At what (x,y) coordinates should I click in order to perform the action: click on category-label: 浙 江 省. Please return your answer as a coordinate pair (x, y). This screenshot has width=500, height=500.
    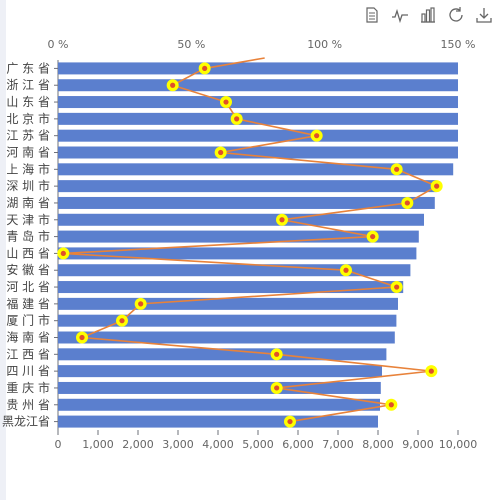
    Looking at the image, I should click on (28, 85).